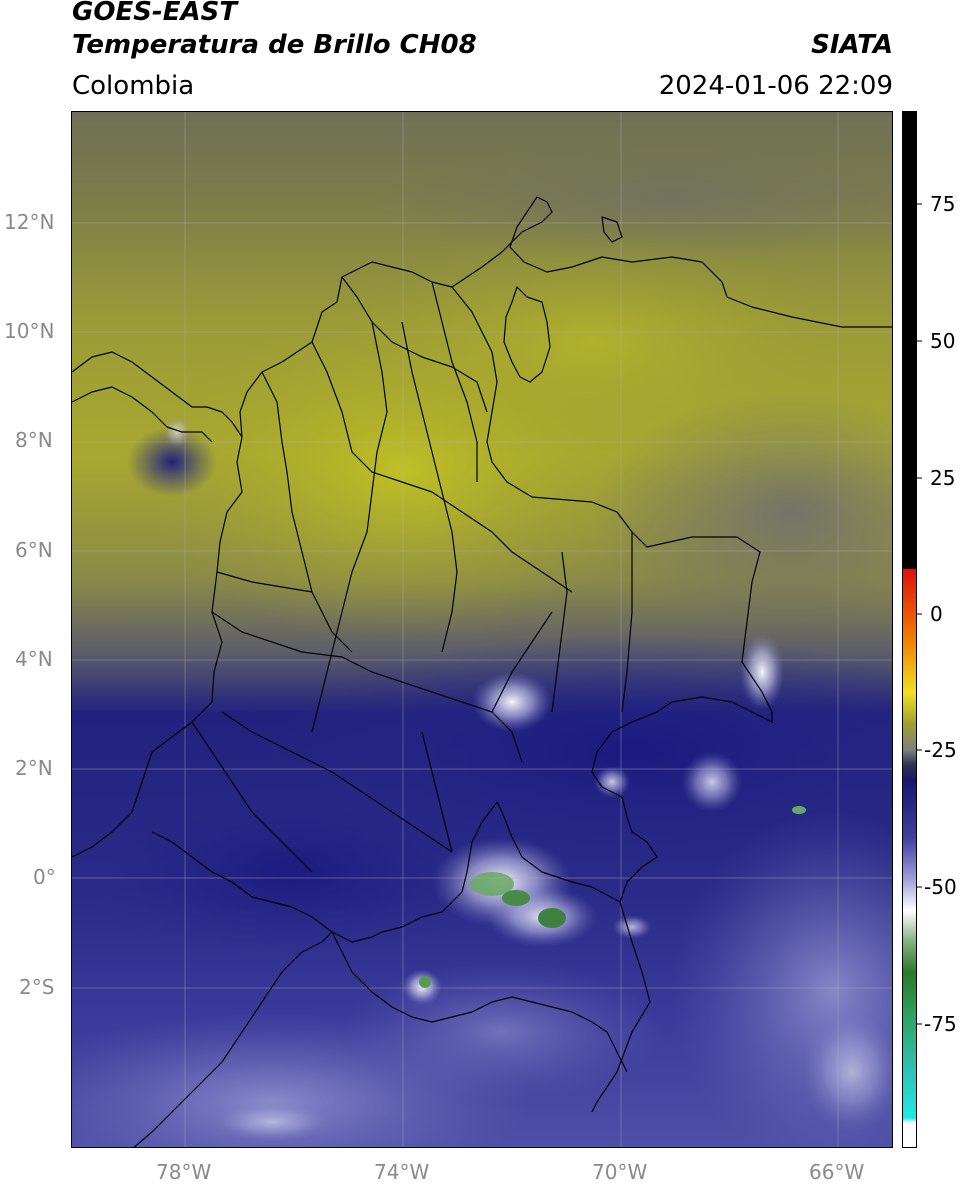 The height and width of the screenshot is (1190, 966). Describe the element at coordinates (34, 659) in the screenshot. I see `lat-tick-4n: 4°N` at that location.